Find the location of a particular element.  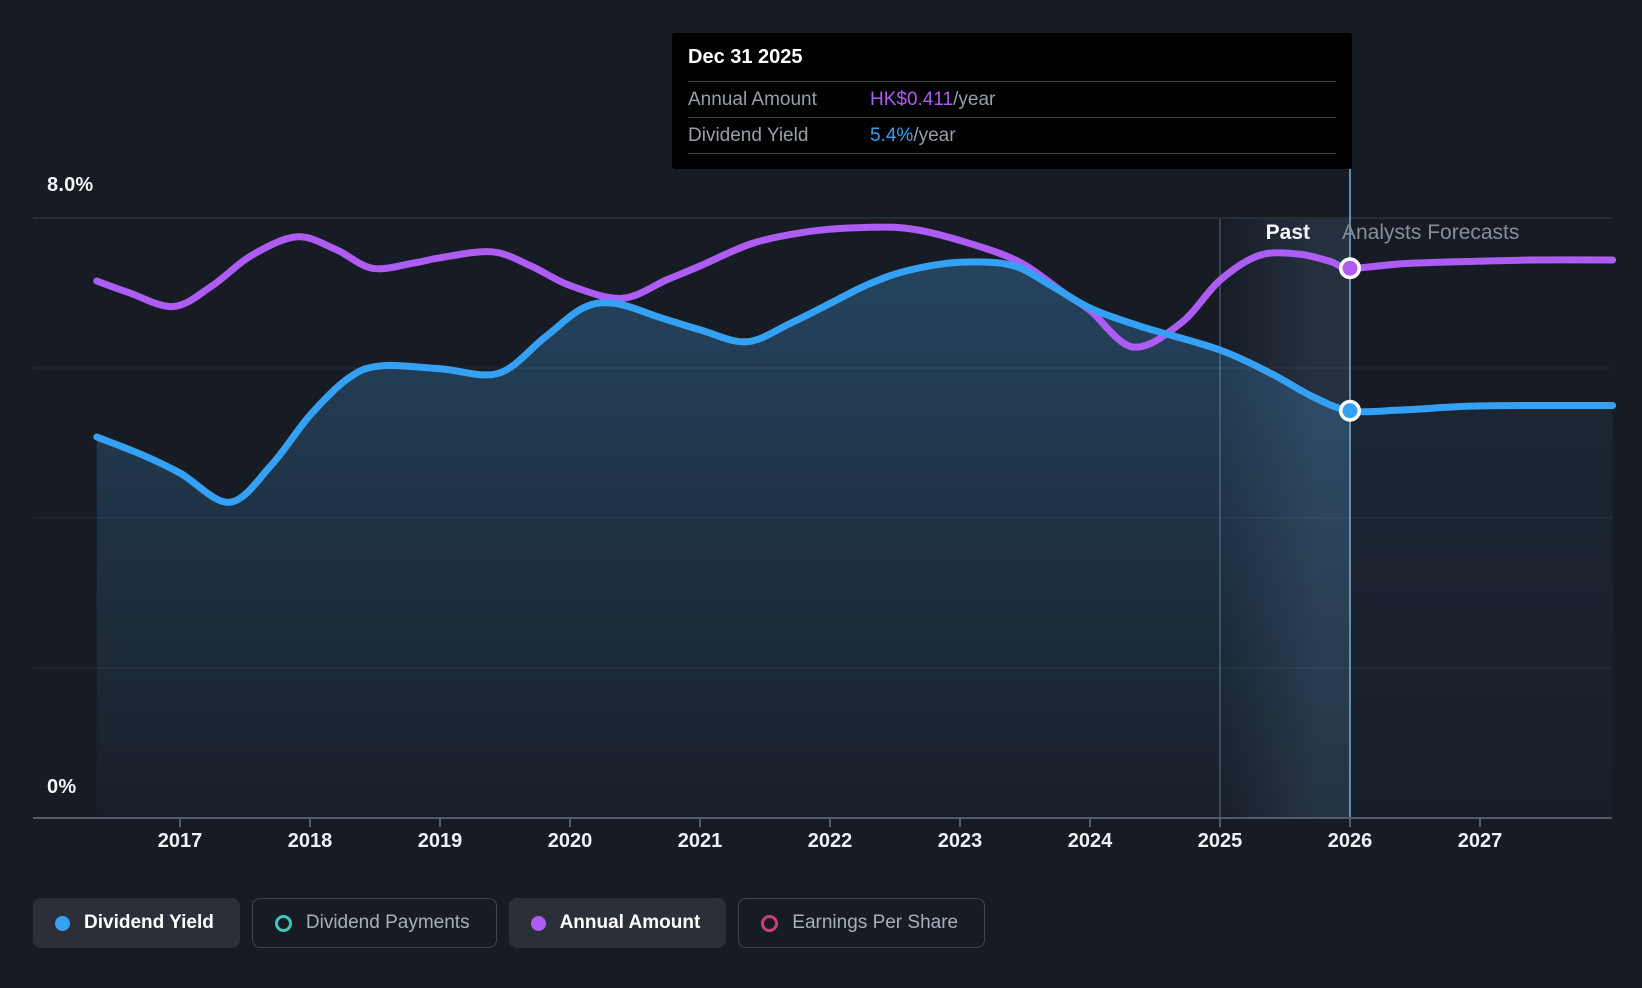

legend-chip-annual-amount: Annual Amount is located at coordinates (617, 923).